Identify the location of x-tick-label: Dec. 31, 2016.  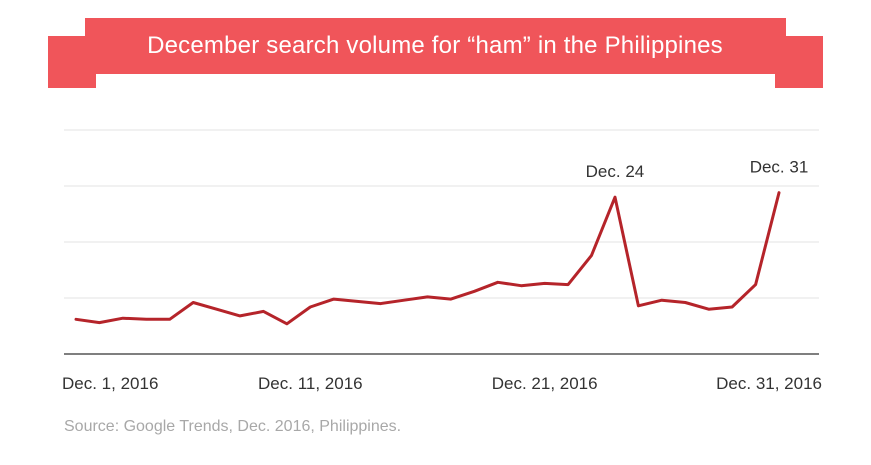
(769, 383).